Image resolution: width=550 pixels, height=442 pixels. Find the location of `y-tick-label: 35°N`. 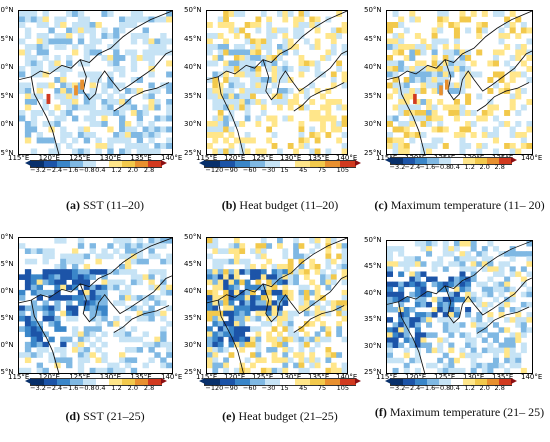

y-tick-label: 35°N is located at coordinates (193, 95).